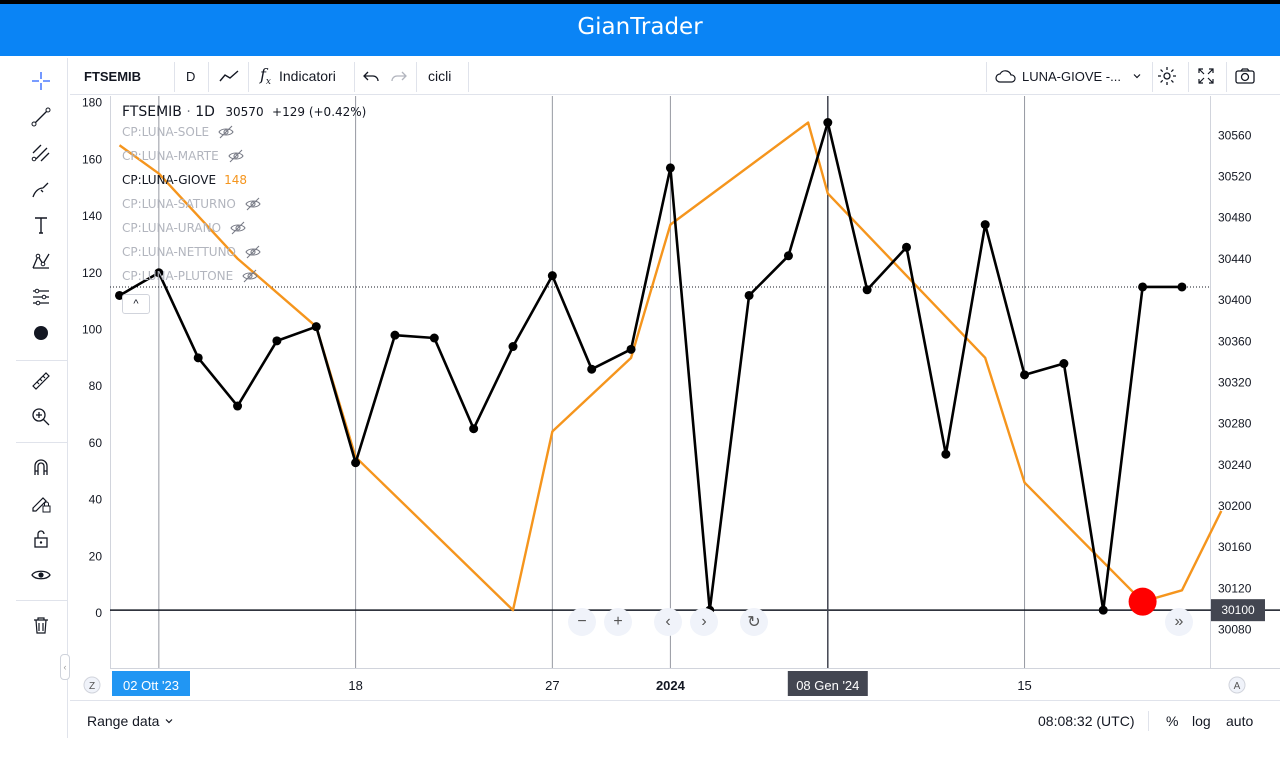 This screenshot has height=766, width=1280. Describe the element at coordinates (41, 575) in the screenshot. I see `eye-icon` at that location.